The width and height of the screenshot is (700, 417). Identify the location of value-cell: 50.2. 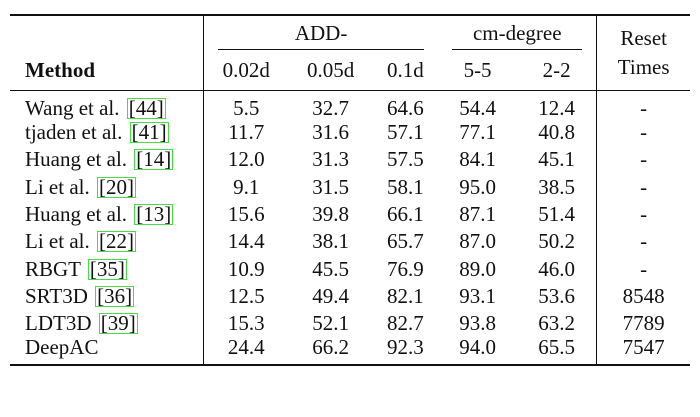
(557, 241).